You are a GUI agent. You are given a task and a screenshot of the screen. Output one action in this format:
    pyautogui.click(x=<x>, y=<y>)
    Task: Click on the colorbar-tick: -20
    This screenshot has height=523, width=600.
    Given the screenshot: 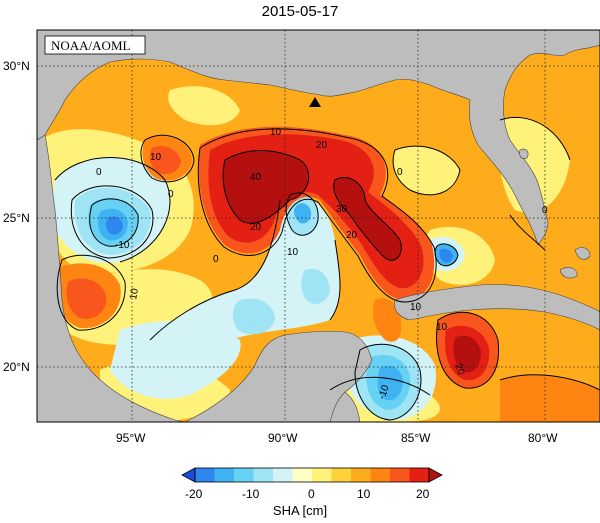 What is the action you would take?
    pyautogui.click(x=194, y=494)
    